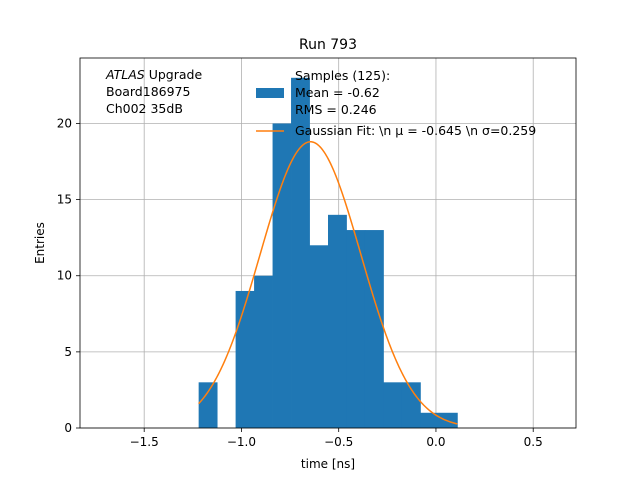  What do you see at coordinates (40, 243) in the screenshot?
I see `y-axis-label: Entries` at bounding box center [40, 243].